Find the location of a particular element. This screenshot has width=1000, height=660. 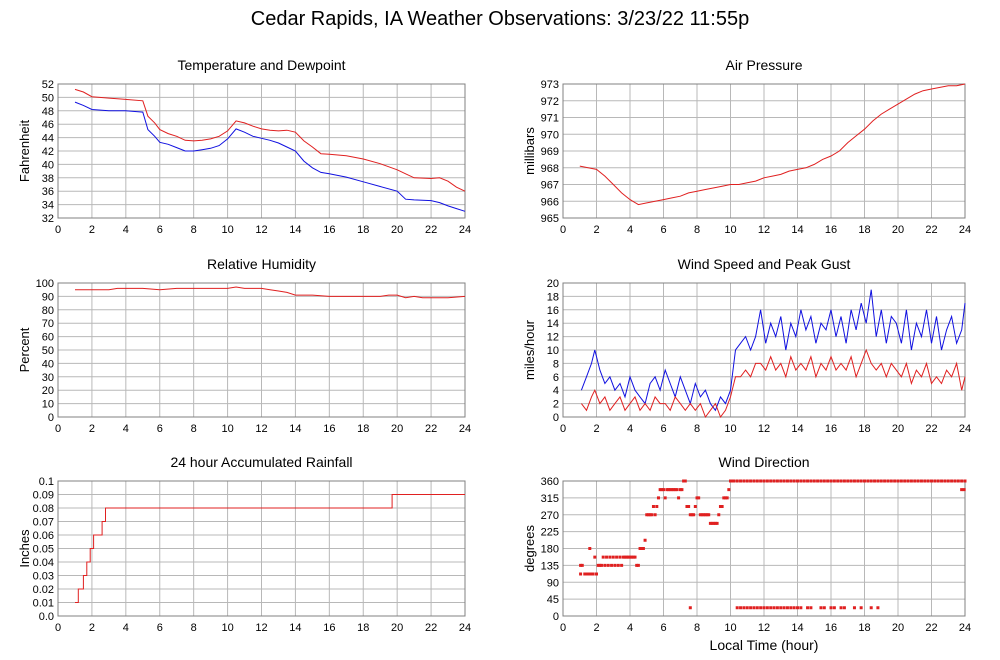

panel4-xtick-label: 12 is located at coordinates (764, 429).